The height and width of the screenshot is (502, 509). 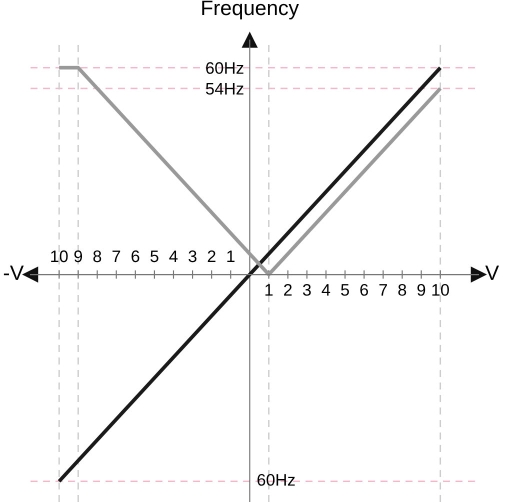 I want to click on x-tick-label: 7, so click(x=383, y=290).